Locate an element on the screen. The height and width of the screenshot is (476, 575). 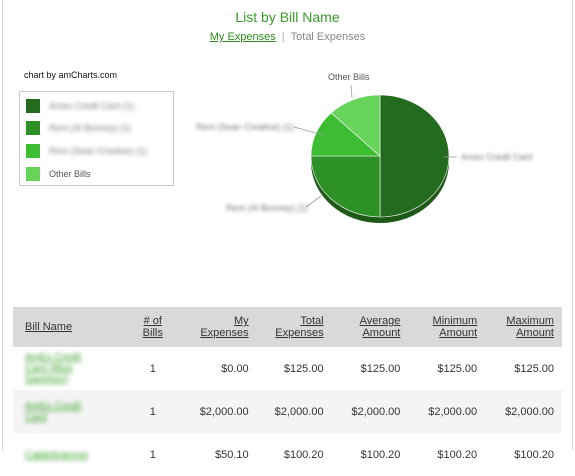
col-total-expenses: Total Expenses is located at coordinates (294, 327).